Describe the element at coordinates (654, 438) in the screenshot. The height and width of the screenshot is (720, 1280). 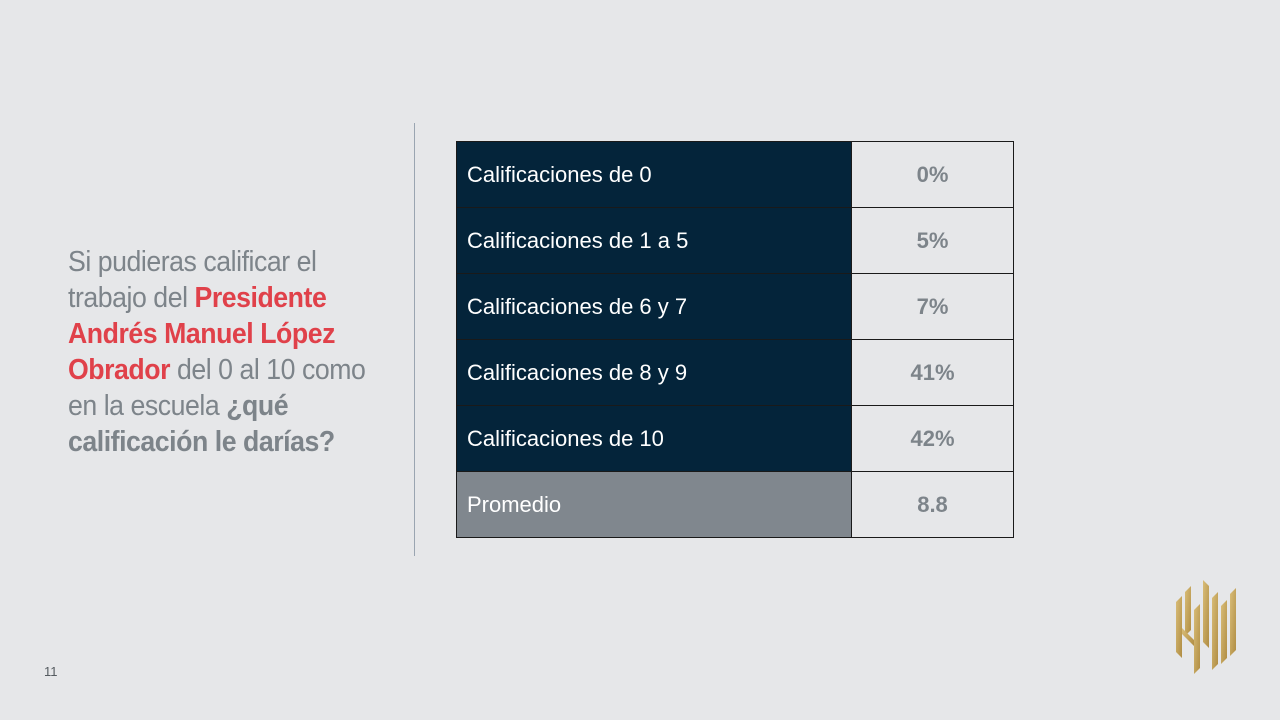
I see `row-label: Calificaciones de 10` at that location.